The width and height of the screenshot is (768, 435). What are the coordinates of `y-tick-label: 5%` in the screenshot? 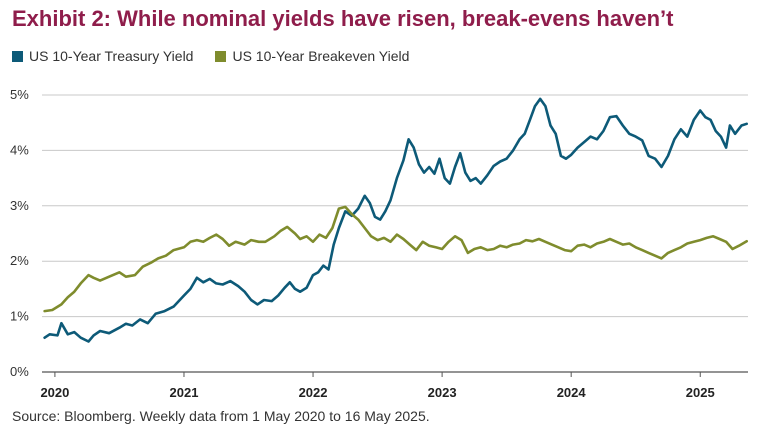 It's located at (19, 94).